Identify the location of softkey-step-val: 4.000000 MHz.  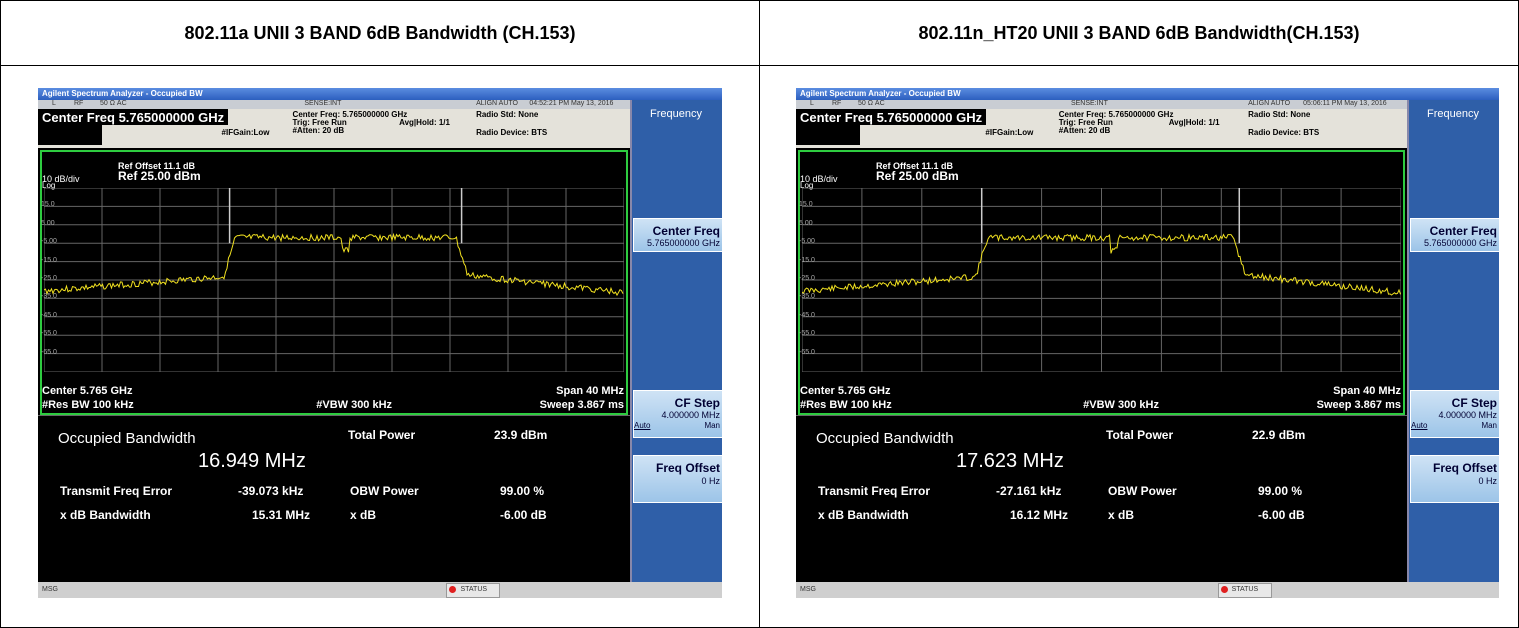
(1467, 415).